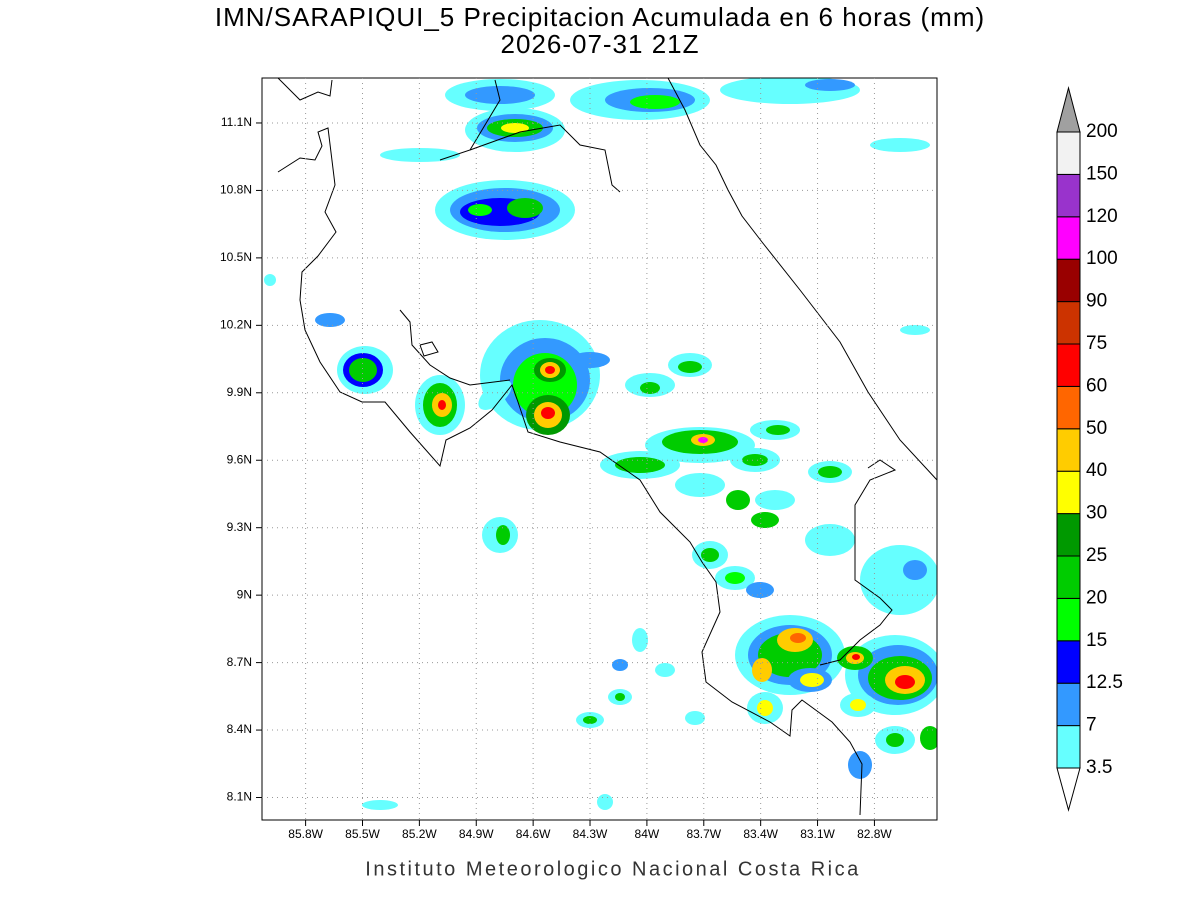  What do you see at coordinates (1068, 789) in the screenshot?
I see `colorbar-under-triangle` at bounding box center [1068, 789].